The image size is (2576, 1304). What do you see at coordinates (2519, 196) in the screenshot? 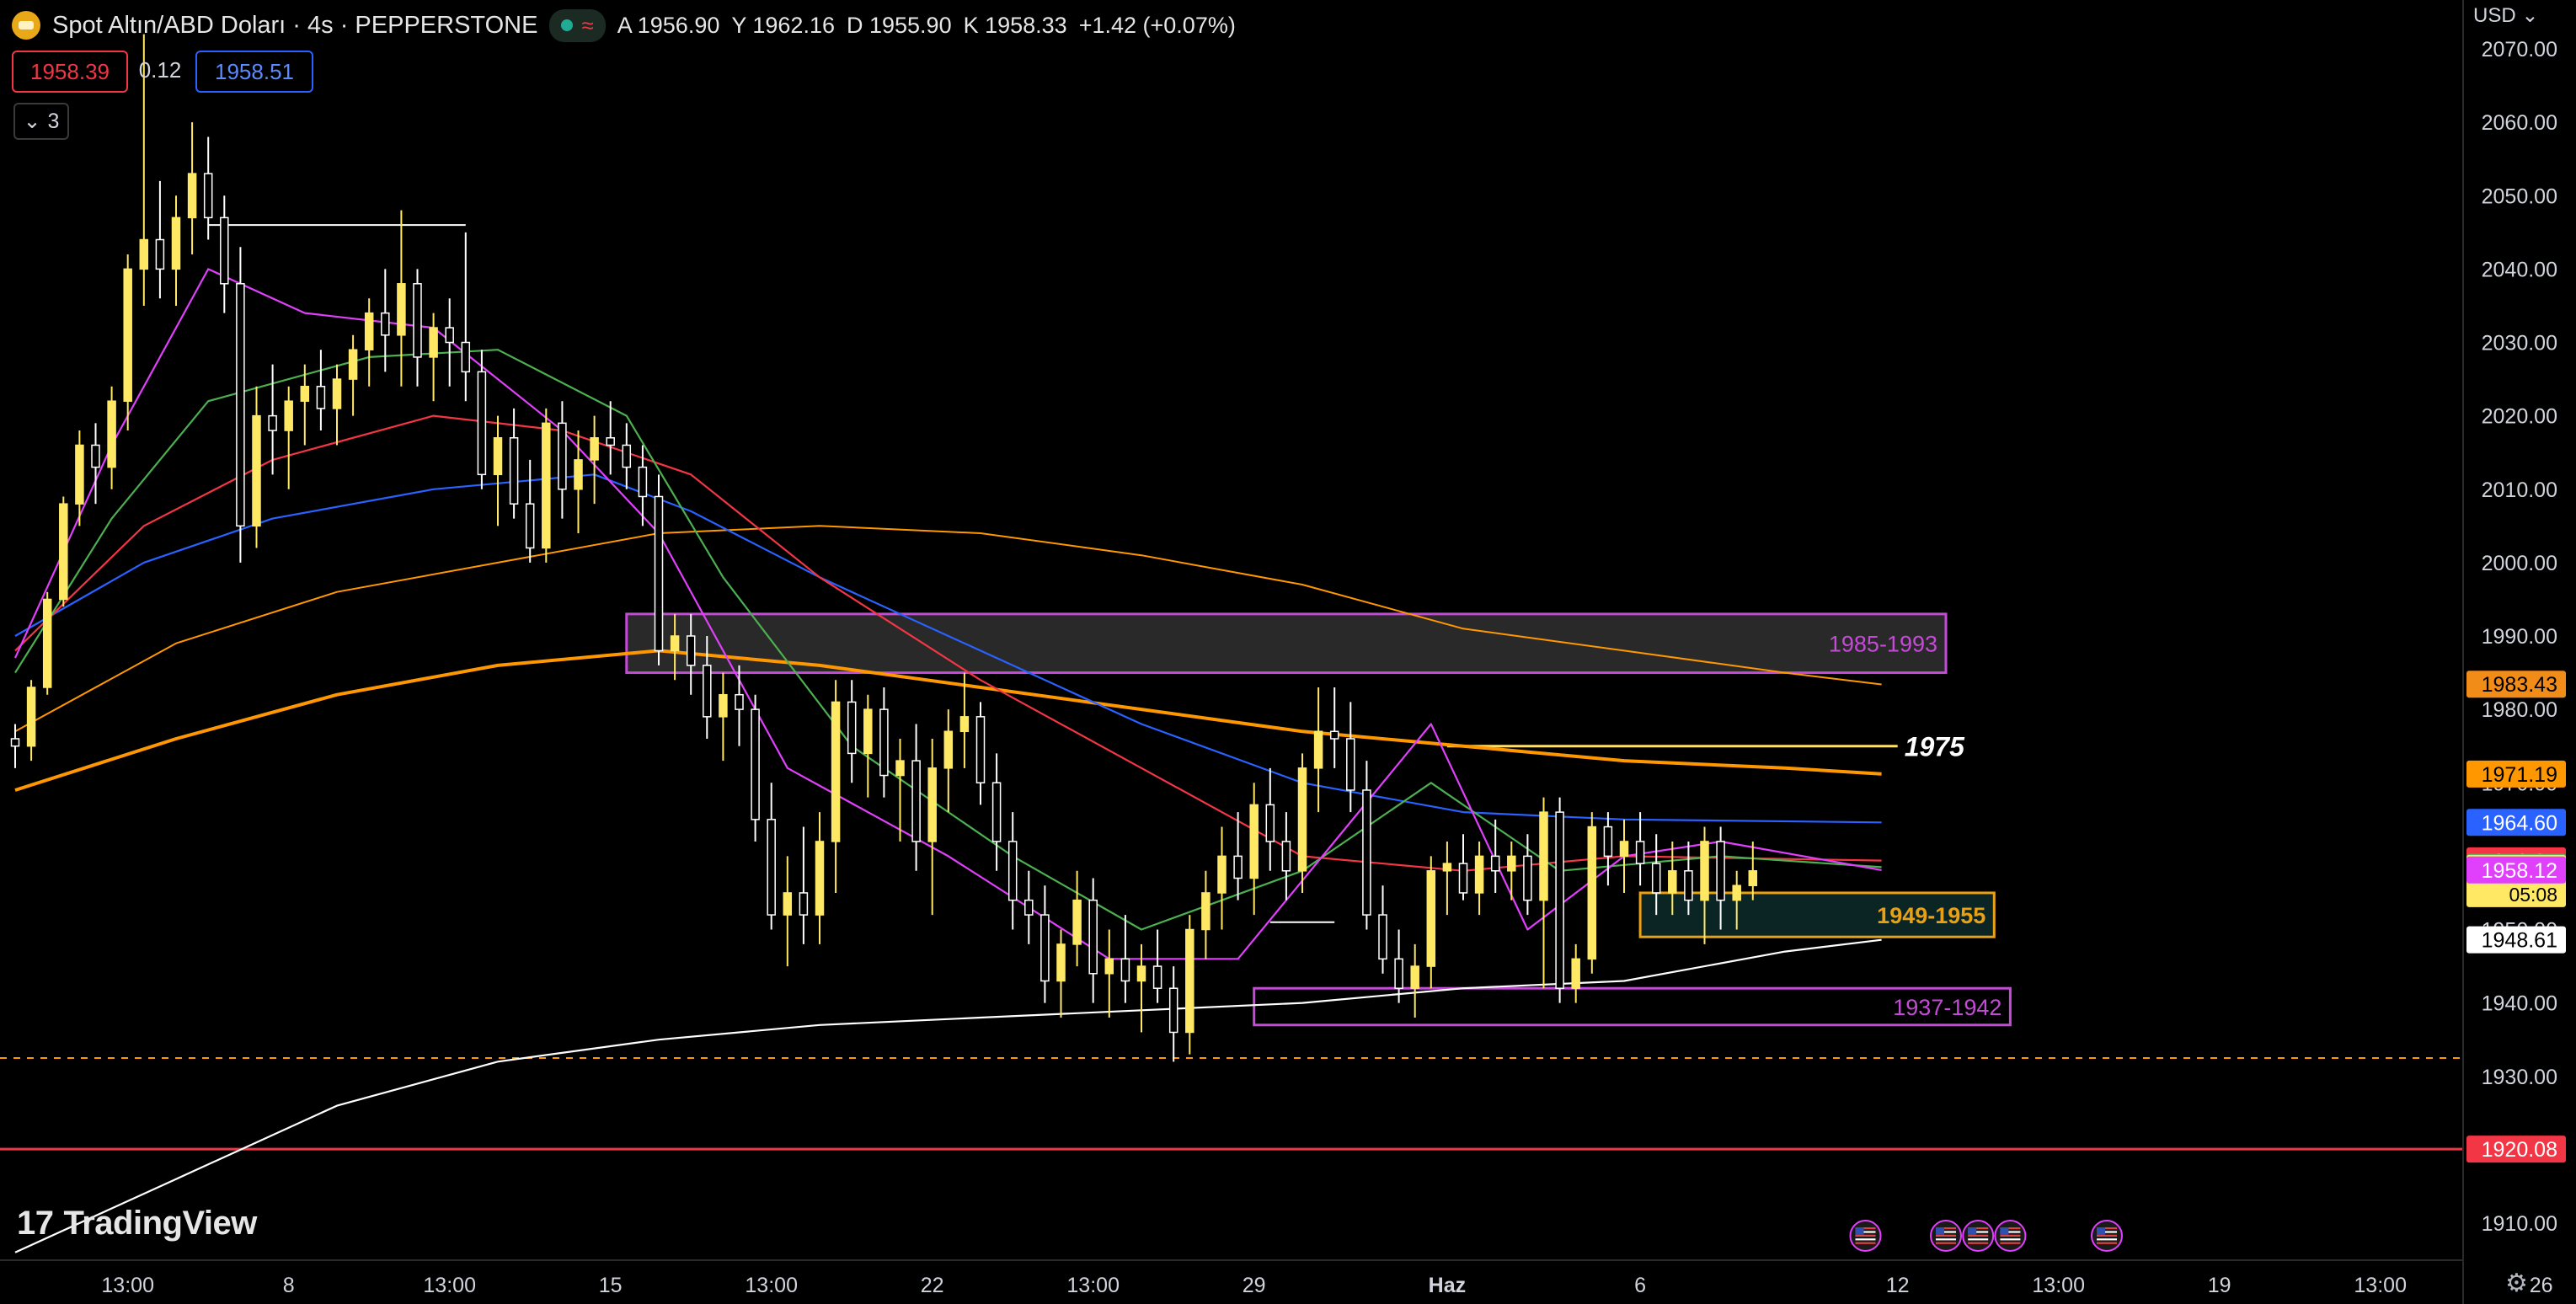
I see `price-tick-label: 2050.00` at bounding box center [2519, 196].